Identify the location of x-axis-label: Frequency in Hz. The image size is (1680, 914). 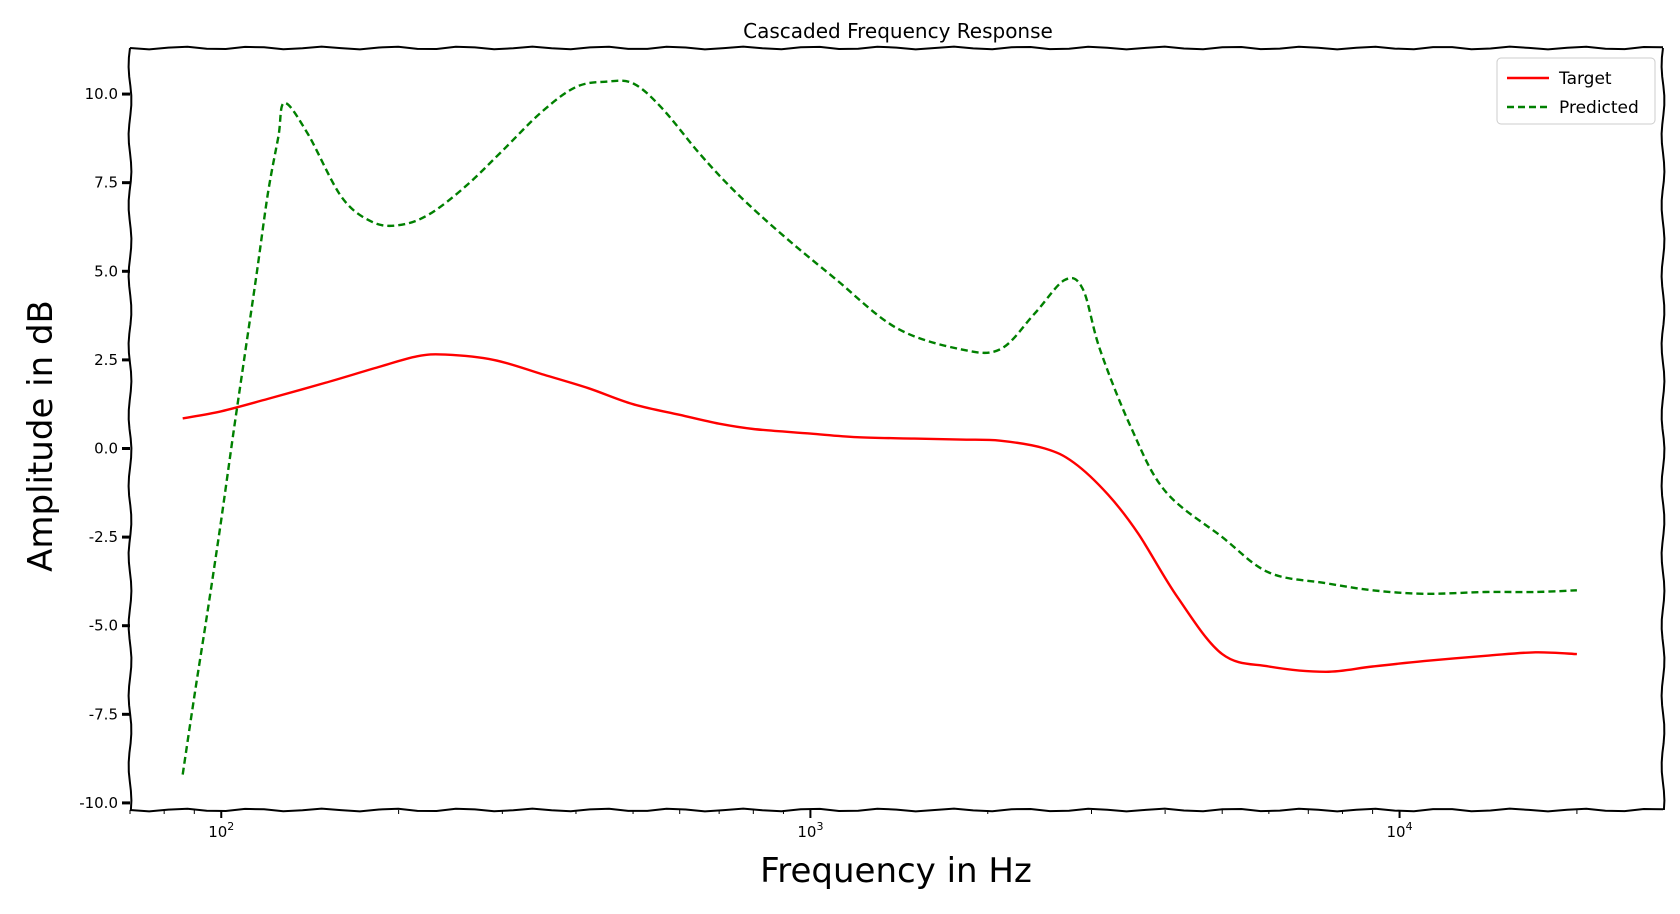
(896, 871).